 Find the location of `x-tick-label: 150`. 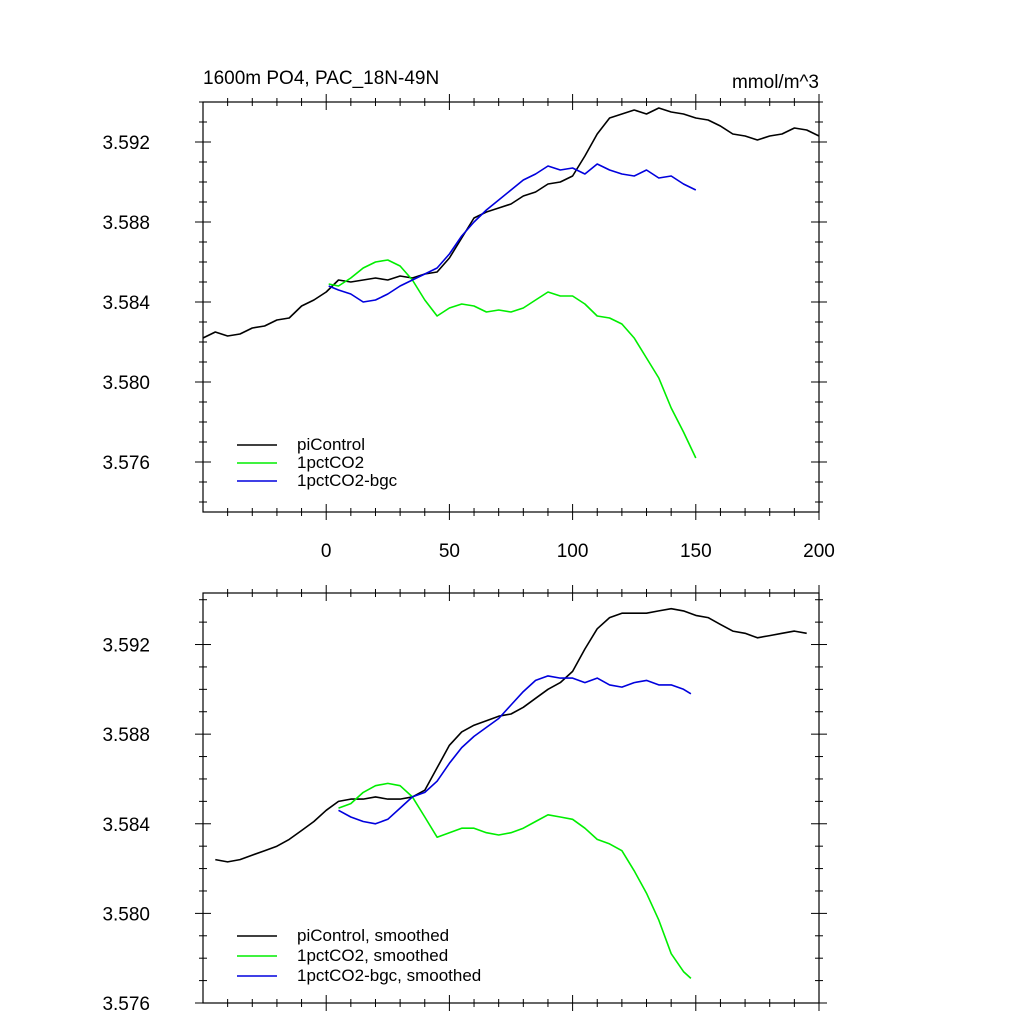

x-tick-label: 150 is located at coordinates (696, 551).